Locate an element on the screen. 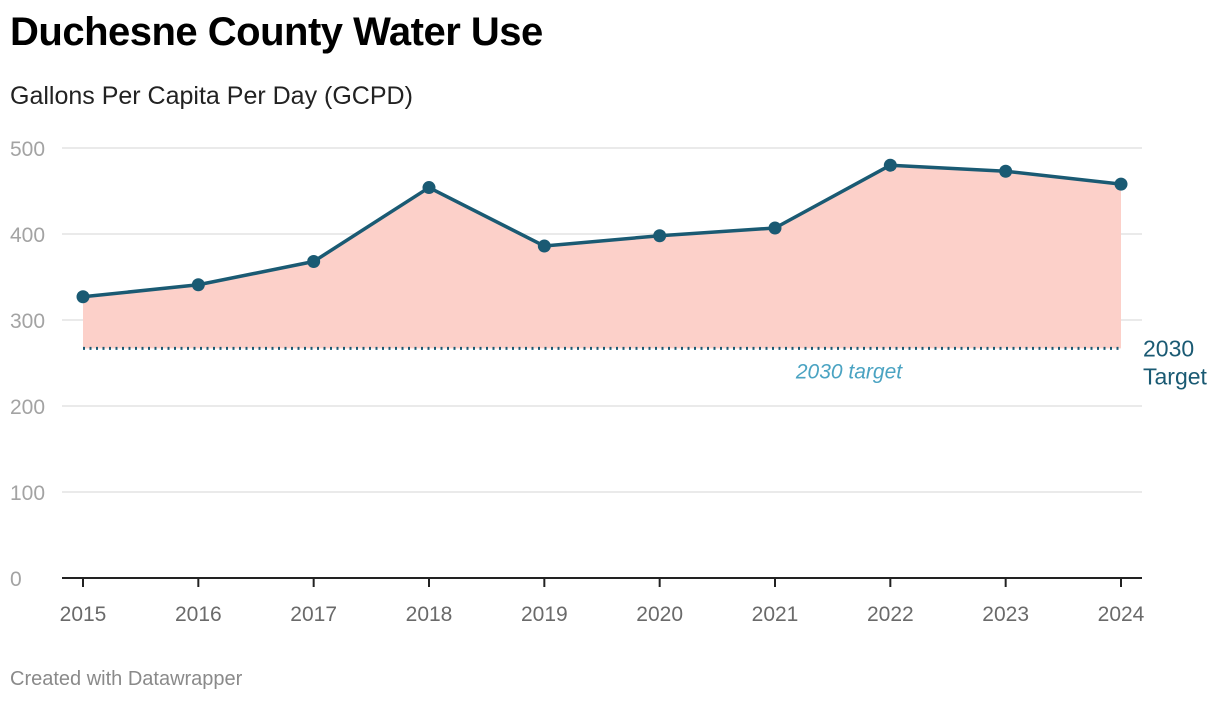  x-tick-label-2021: 2021 is located at coordinates (775, 614).